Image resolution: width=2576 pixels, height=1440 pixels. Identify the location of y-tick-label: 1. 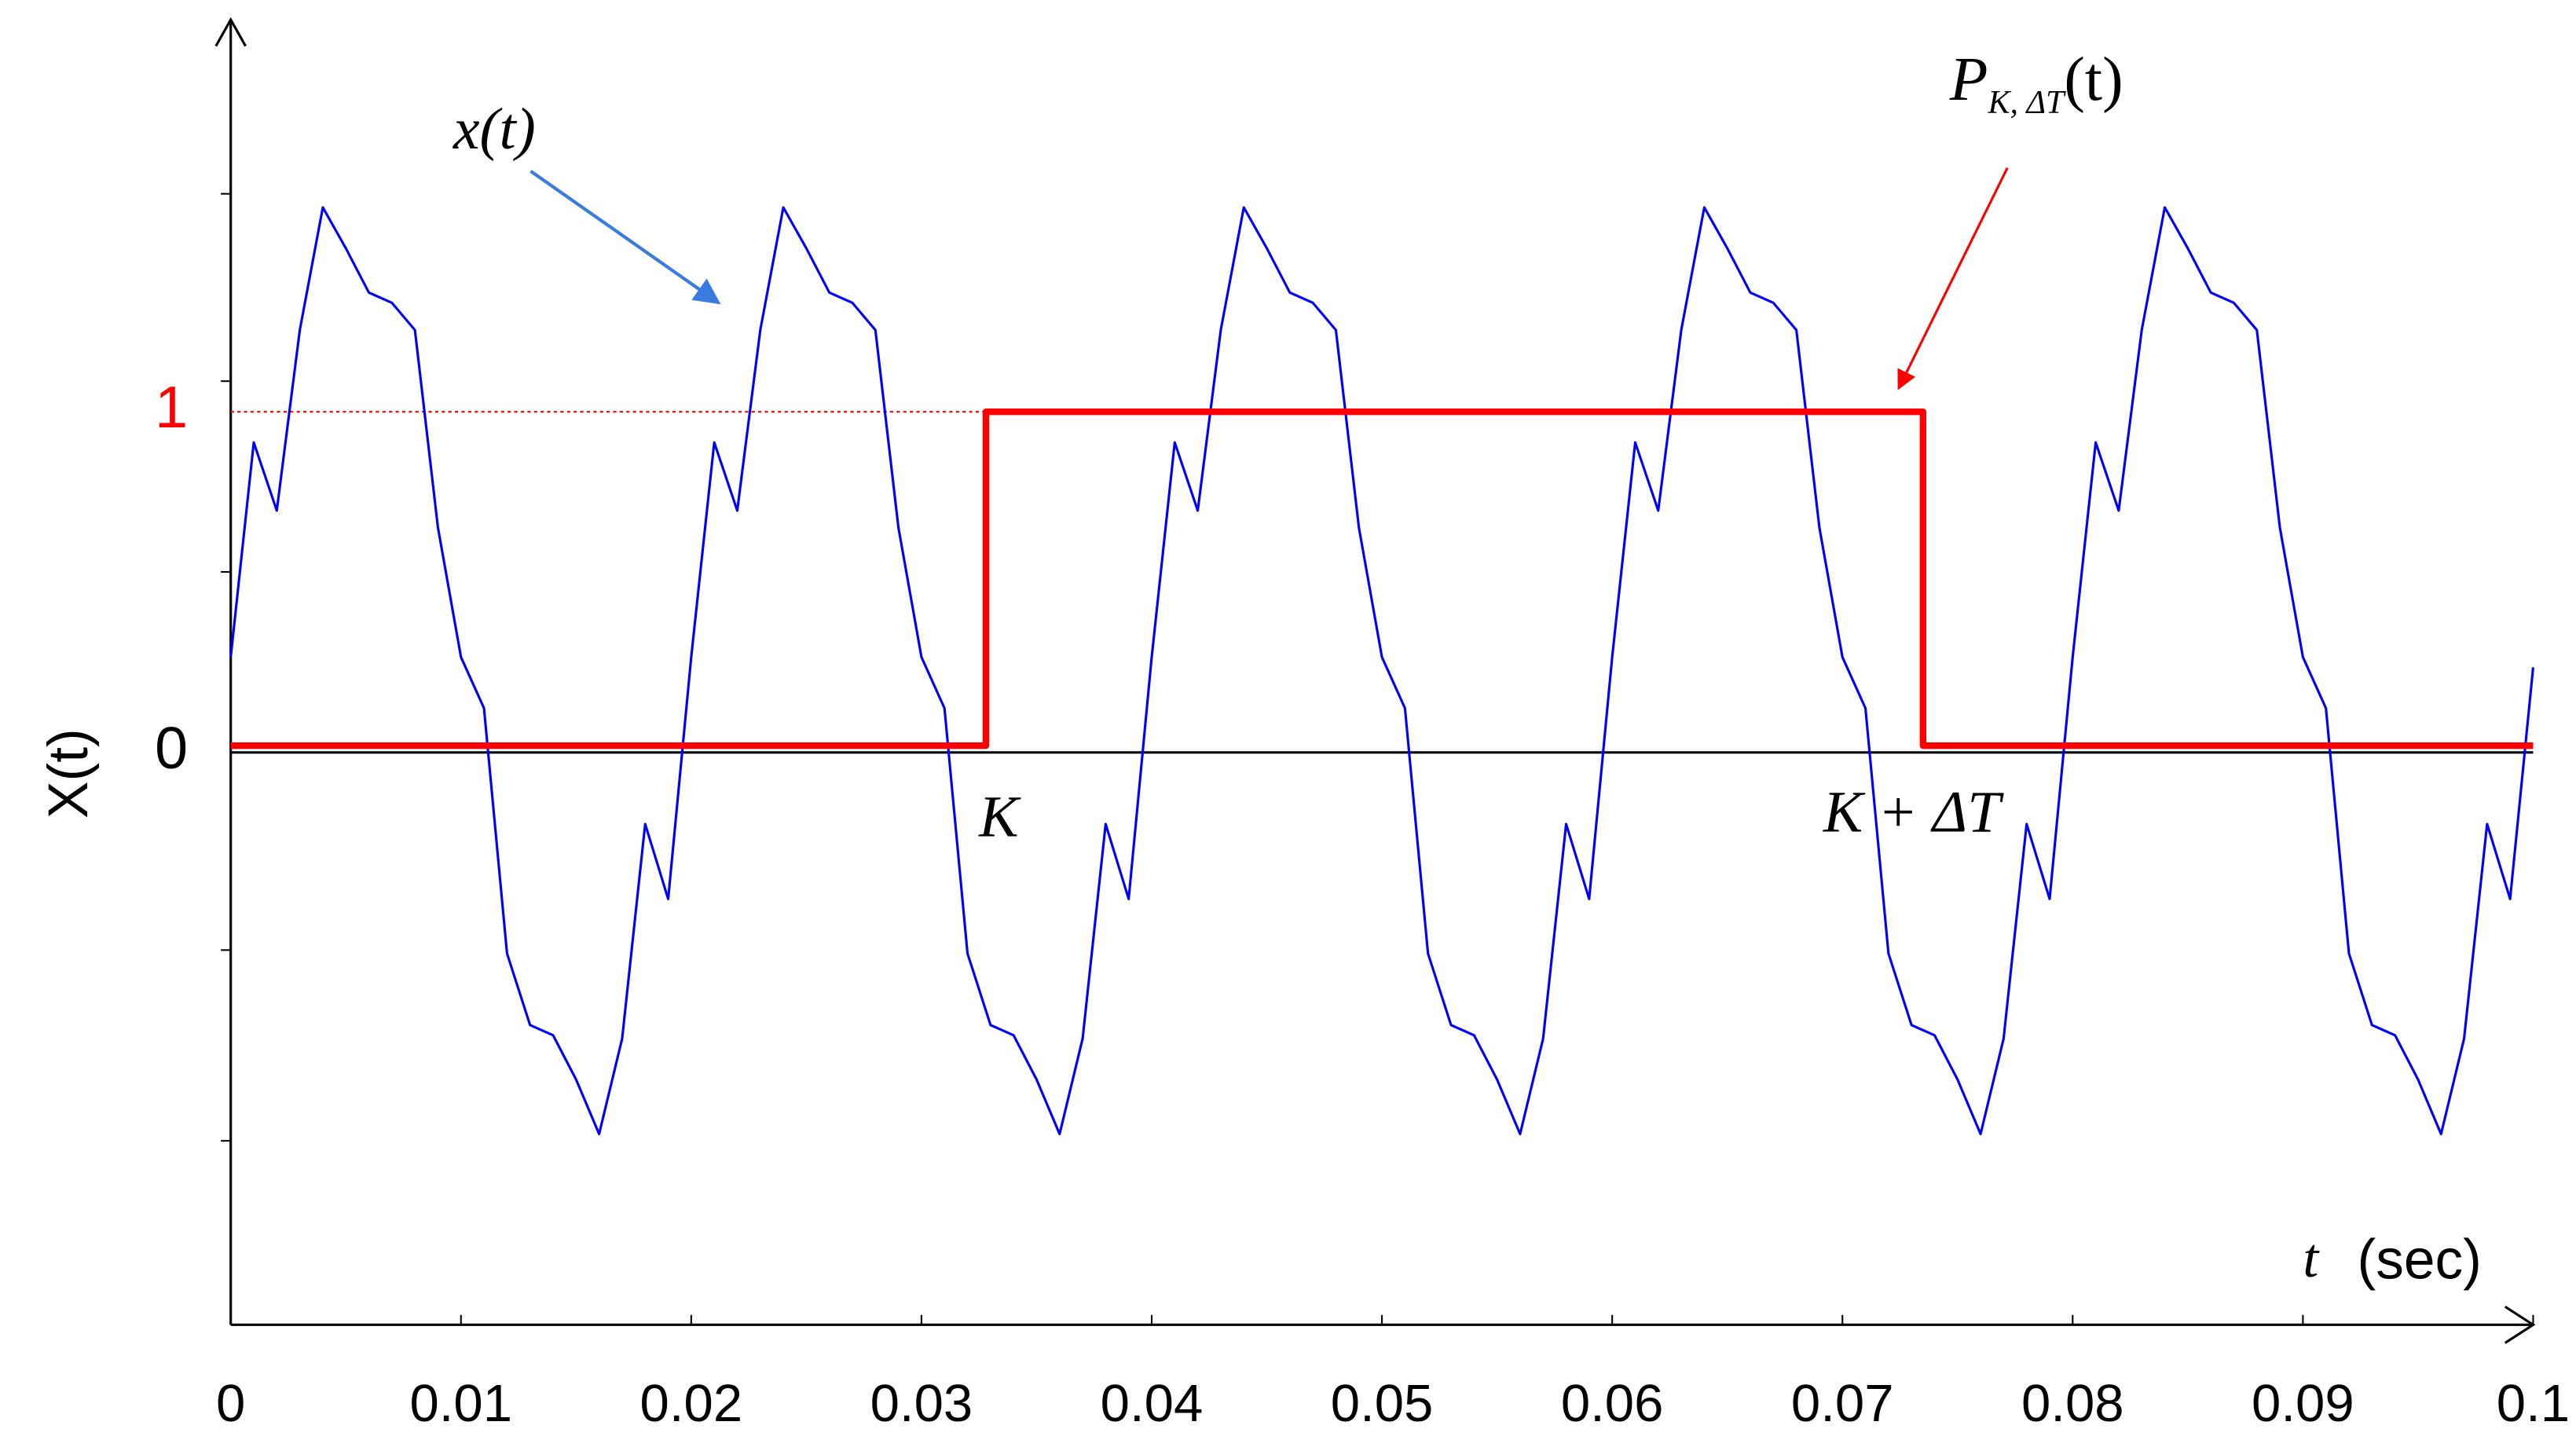
(171, 407).